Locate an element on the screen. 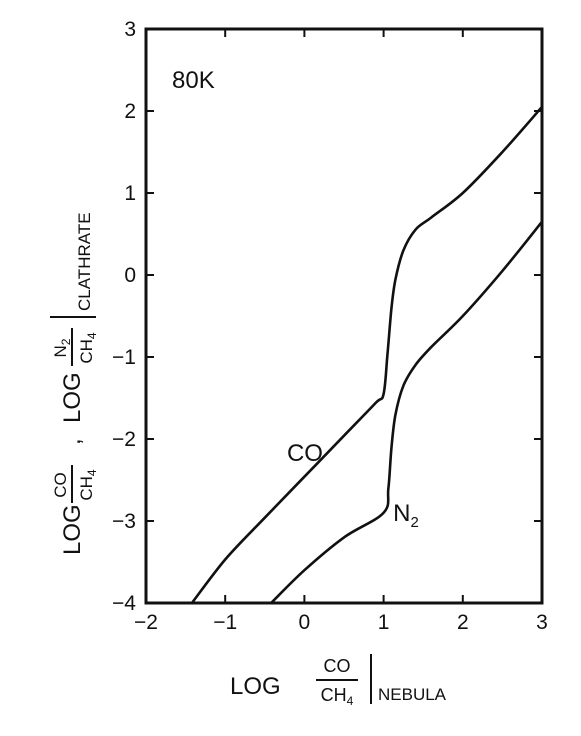  y-tick-label: 2 is located at coordinates (130, 111).